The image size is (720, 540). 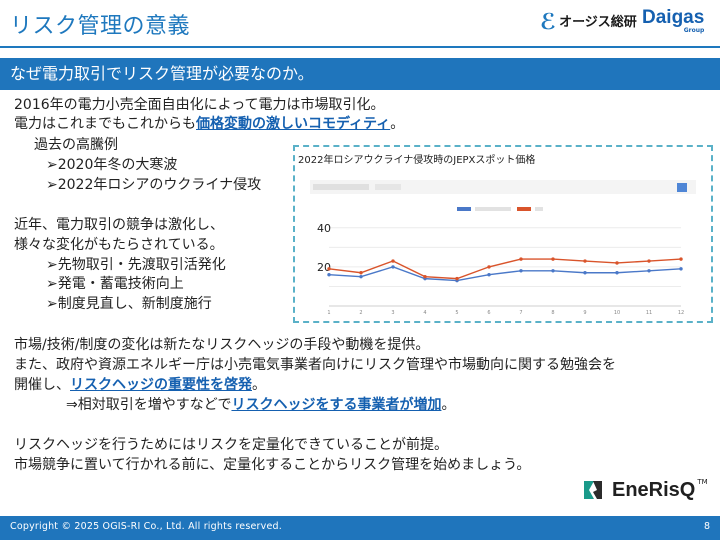 What do you see at coordinates (272, 465) in the screenshot?
I see `body-text: 市場競争に置いて行かれる前に、定量化することからリスク管理を始めましょう。` at bounding box center [272, 465].